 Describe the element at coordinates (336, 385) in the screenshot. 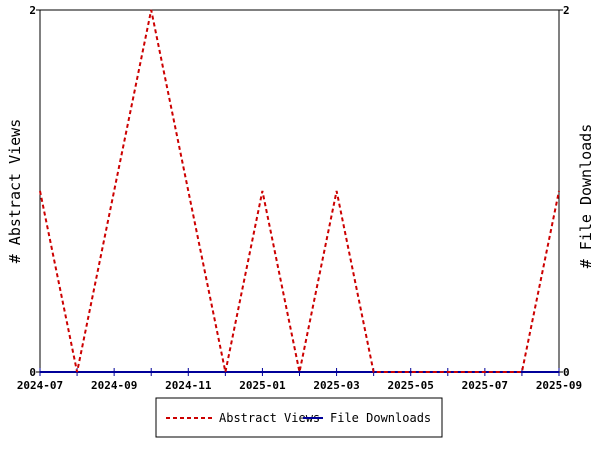

I see `x-tick-label: 2025-03` at that location.